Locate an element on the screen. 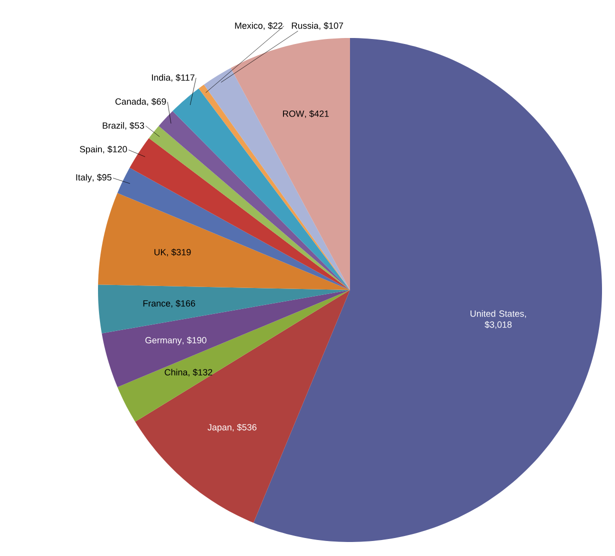  slice-label: Italy is located at coordinates (84, 178).